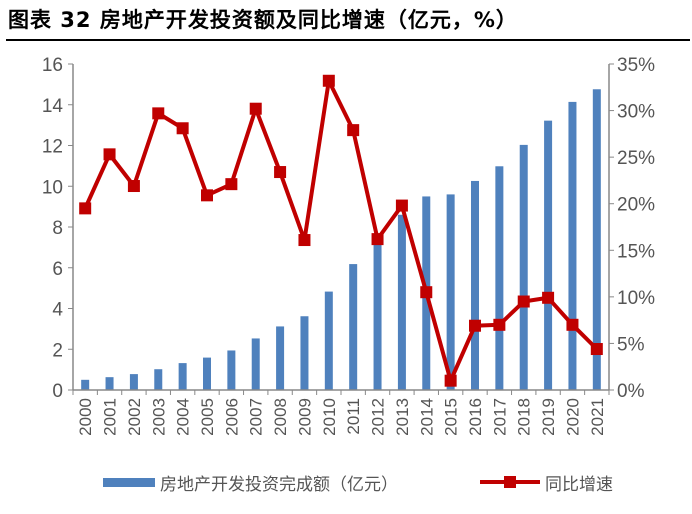 The image size is (692, 514). Describe the element at coordinates (579, 484) in the screenshot. I see `legend-line-label: 同比增速` at that location.